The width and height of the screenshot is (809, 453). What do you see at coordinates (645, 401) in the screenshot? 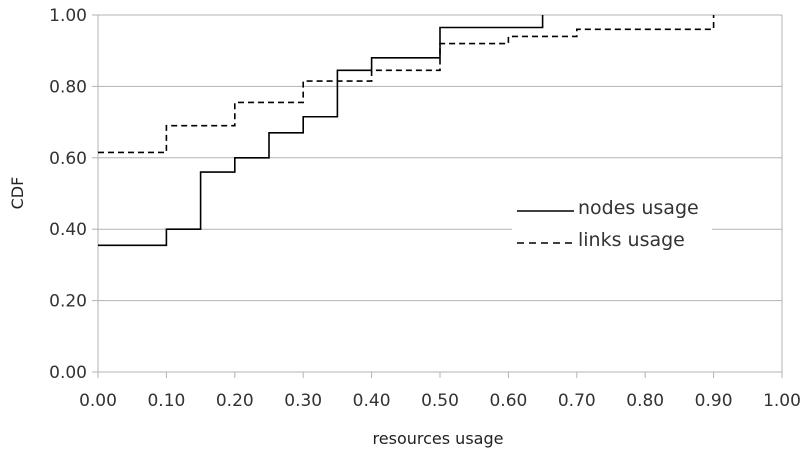
I see `x-tick-label-8: 0.80` at bounding box center [645, 401].